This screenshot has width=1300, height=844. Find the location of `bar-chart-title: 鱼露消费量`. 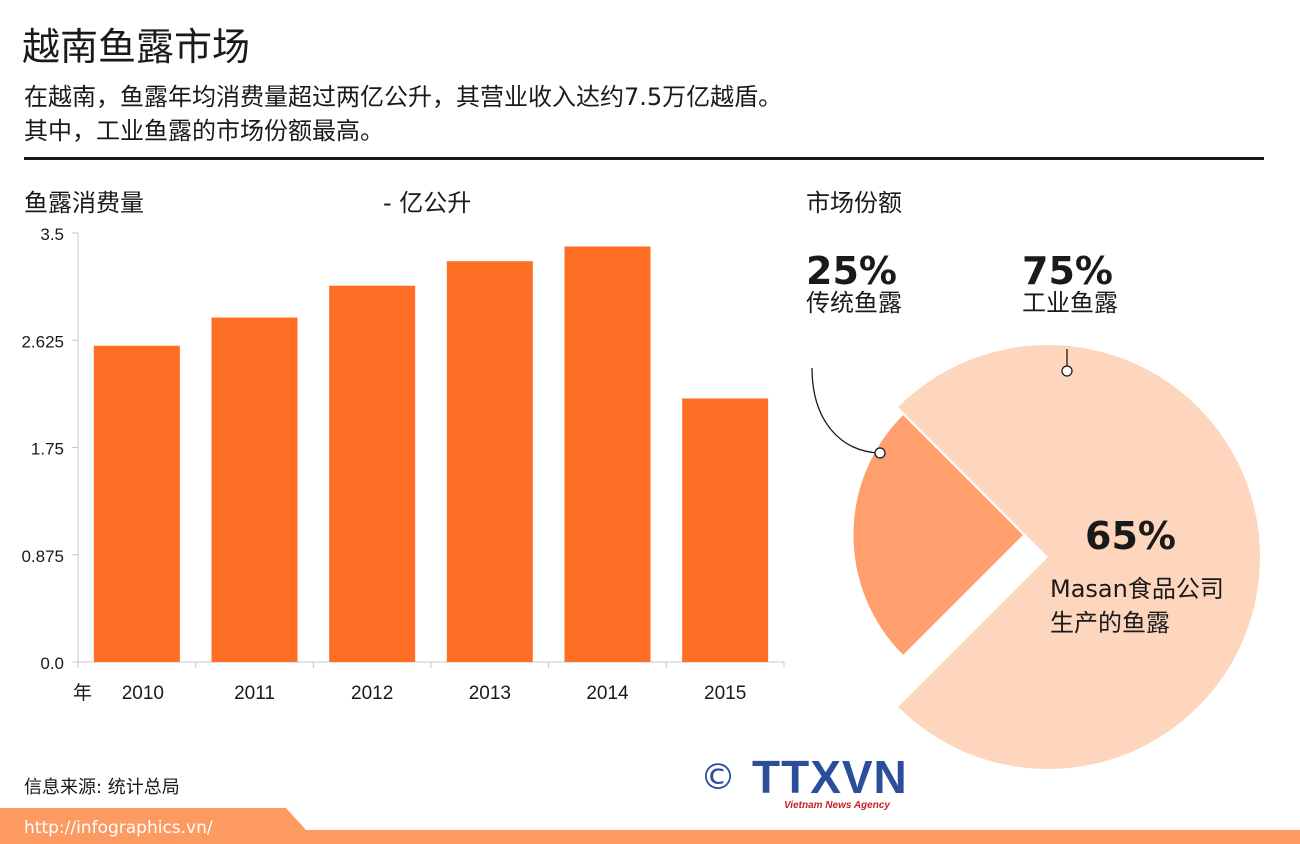

bar-chart-title: 鱼露消费量 is located at coordinates (84, 203).